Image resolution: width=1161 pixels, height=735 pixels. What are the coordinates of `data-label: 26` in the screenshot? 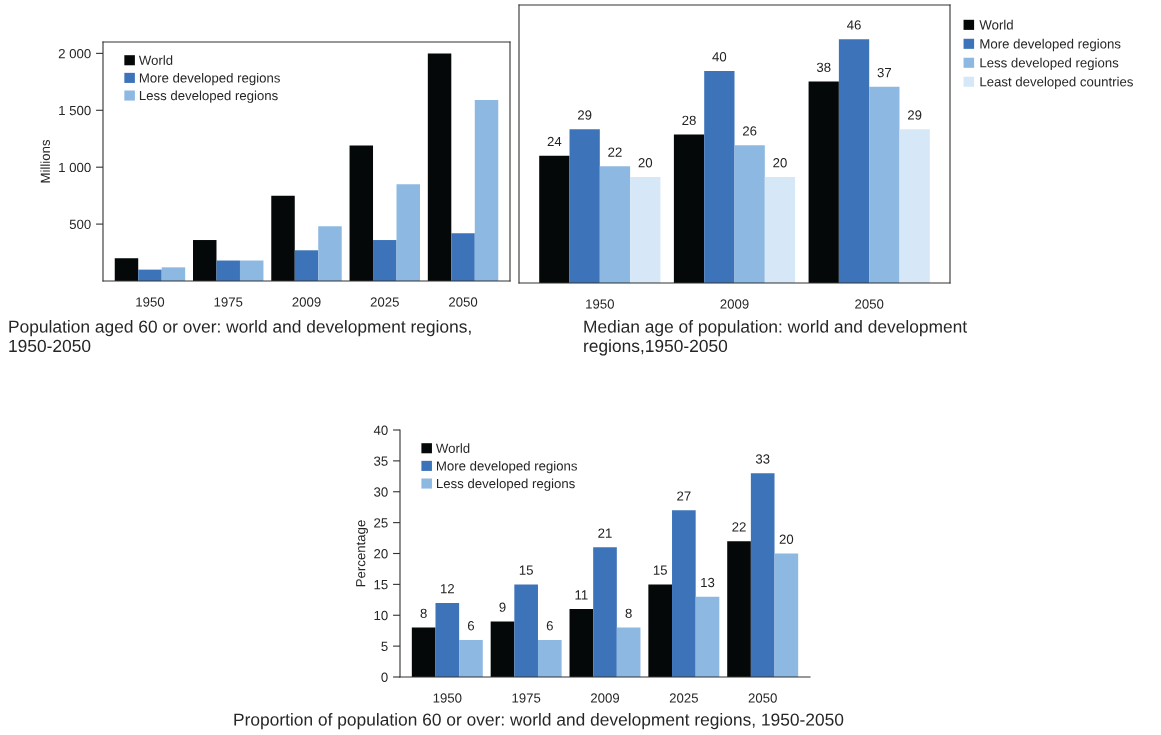 It's located at (749, 131).